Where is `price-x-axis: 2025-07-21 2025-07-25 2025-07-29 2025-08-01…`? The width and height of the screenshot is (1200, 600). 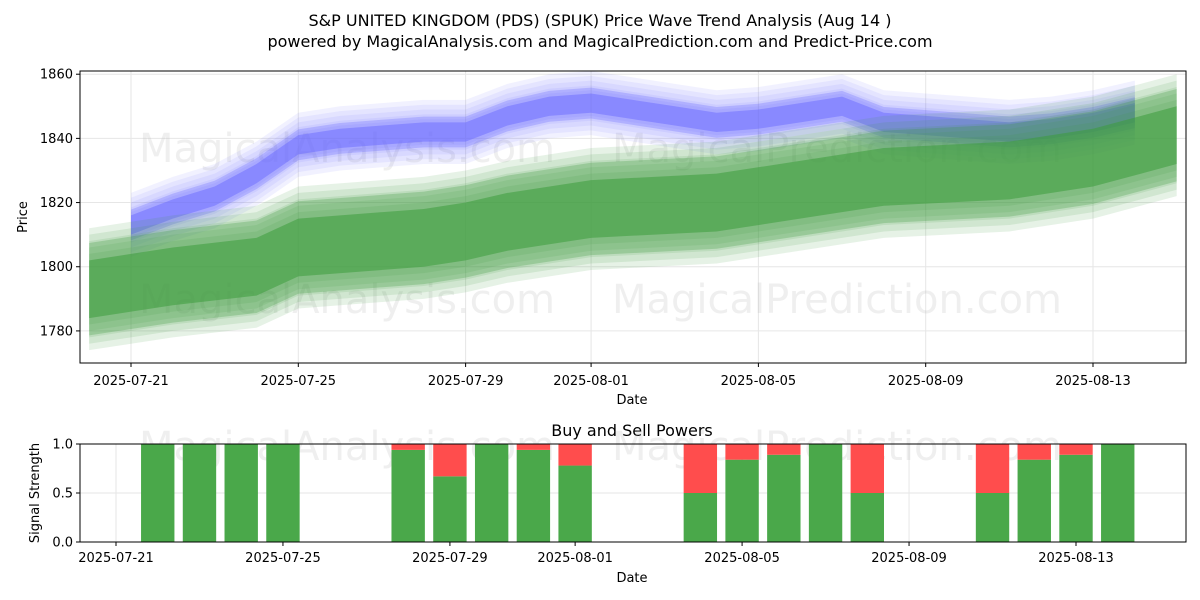 price-x-axis: 2025-07-21 2025-07-25 2025-07-29 2025-08-01… is located at coordinates (612, 376).